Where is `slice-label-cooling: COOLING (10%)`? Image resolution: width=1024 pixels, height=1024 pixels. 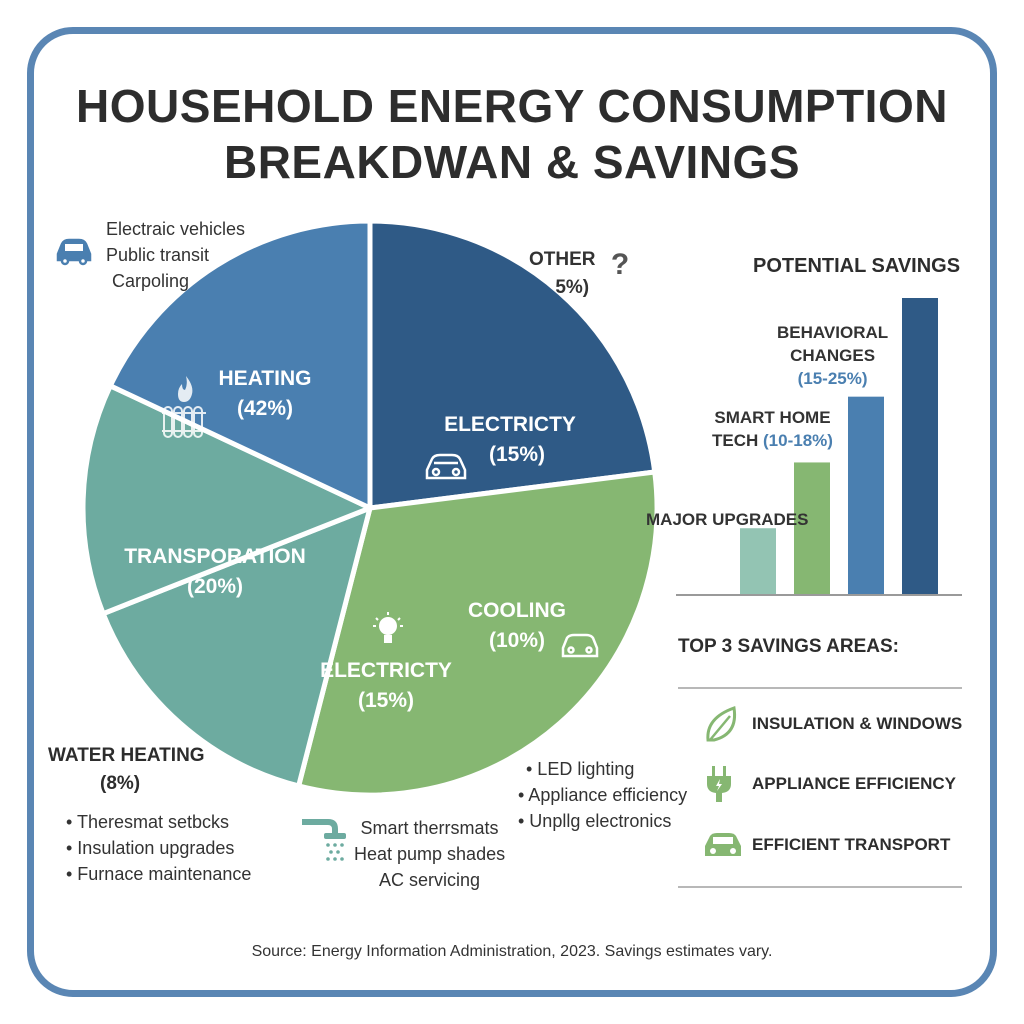
slice-label-cooling: COOLING (10%) is located at coordinates (517, 626).